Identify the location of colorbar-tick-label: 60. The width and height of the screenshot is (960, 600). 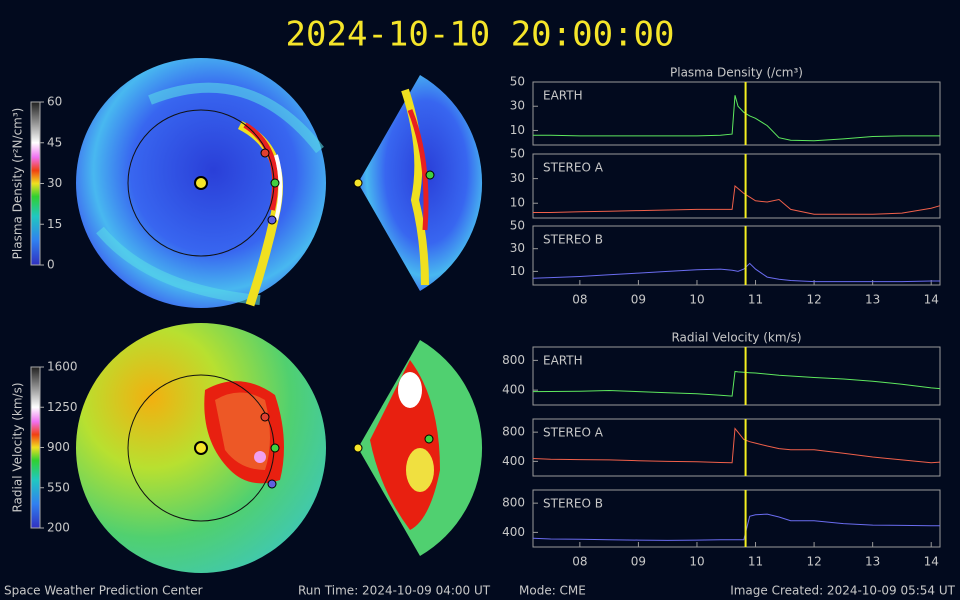
(54, 102).